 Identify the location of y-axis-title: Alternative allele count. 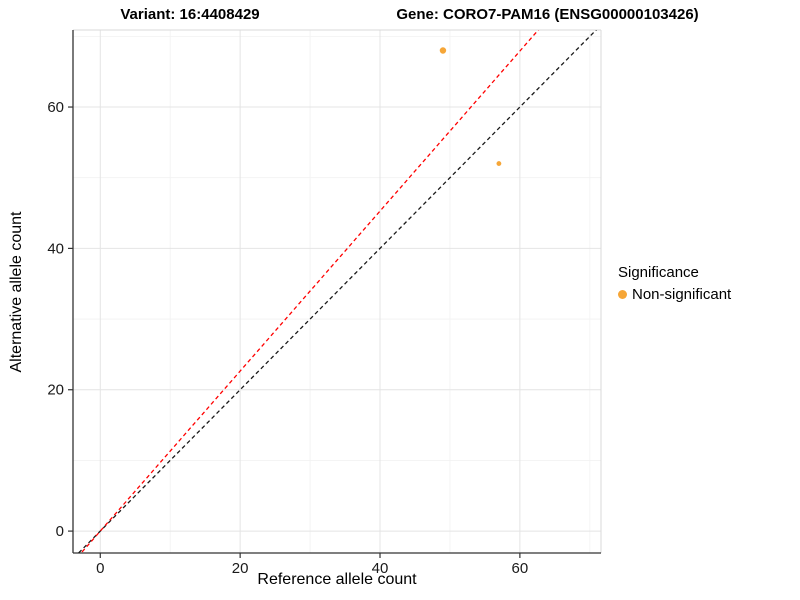
(16, 292).